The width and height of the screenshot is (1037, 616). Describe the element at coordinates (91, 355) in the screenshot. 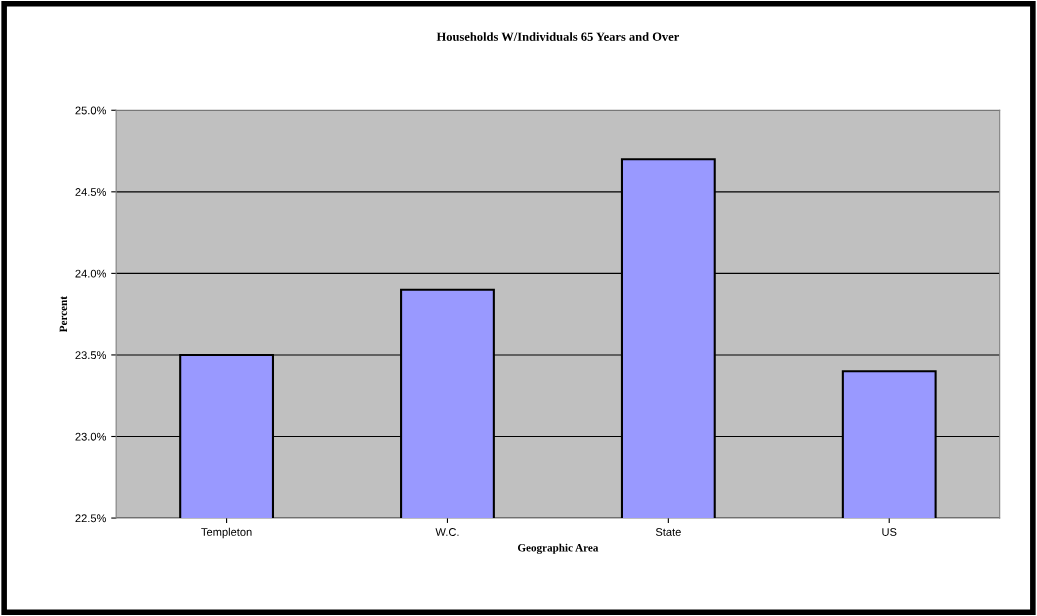

I see `y-tick-label: 23.5%` at that location.